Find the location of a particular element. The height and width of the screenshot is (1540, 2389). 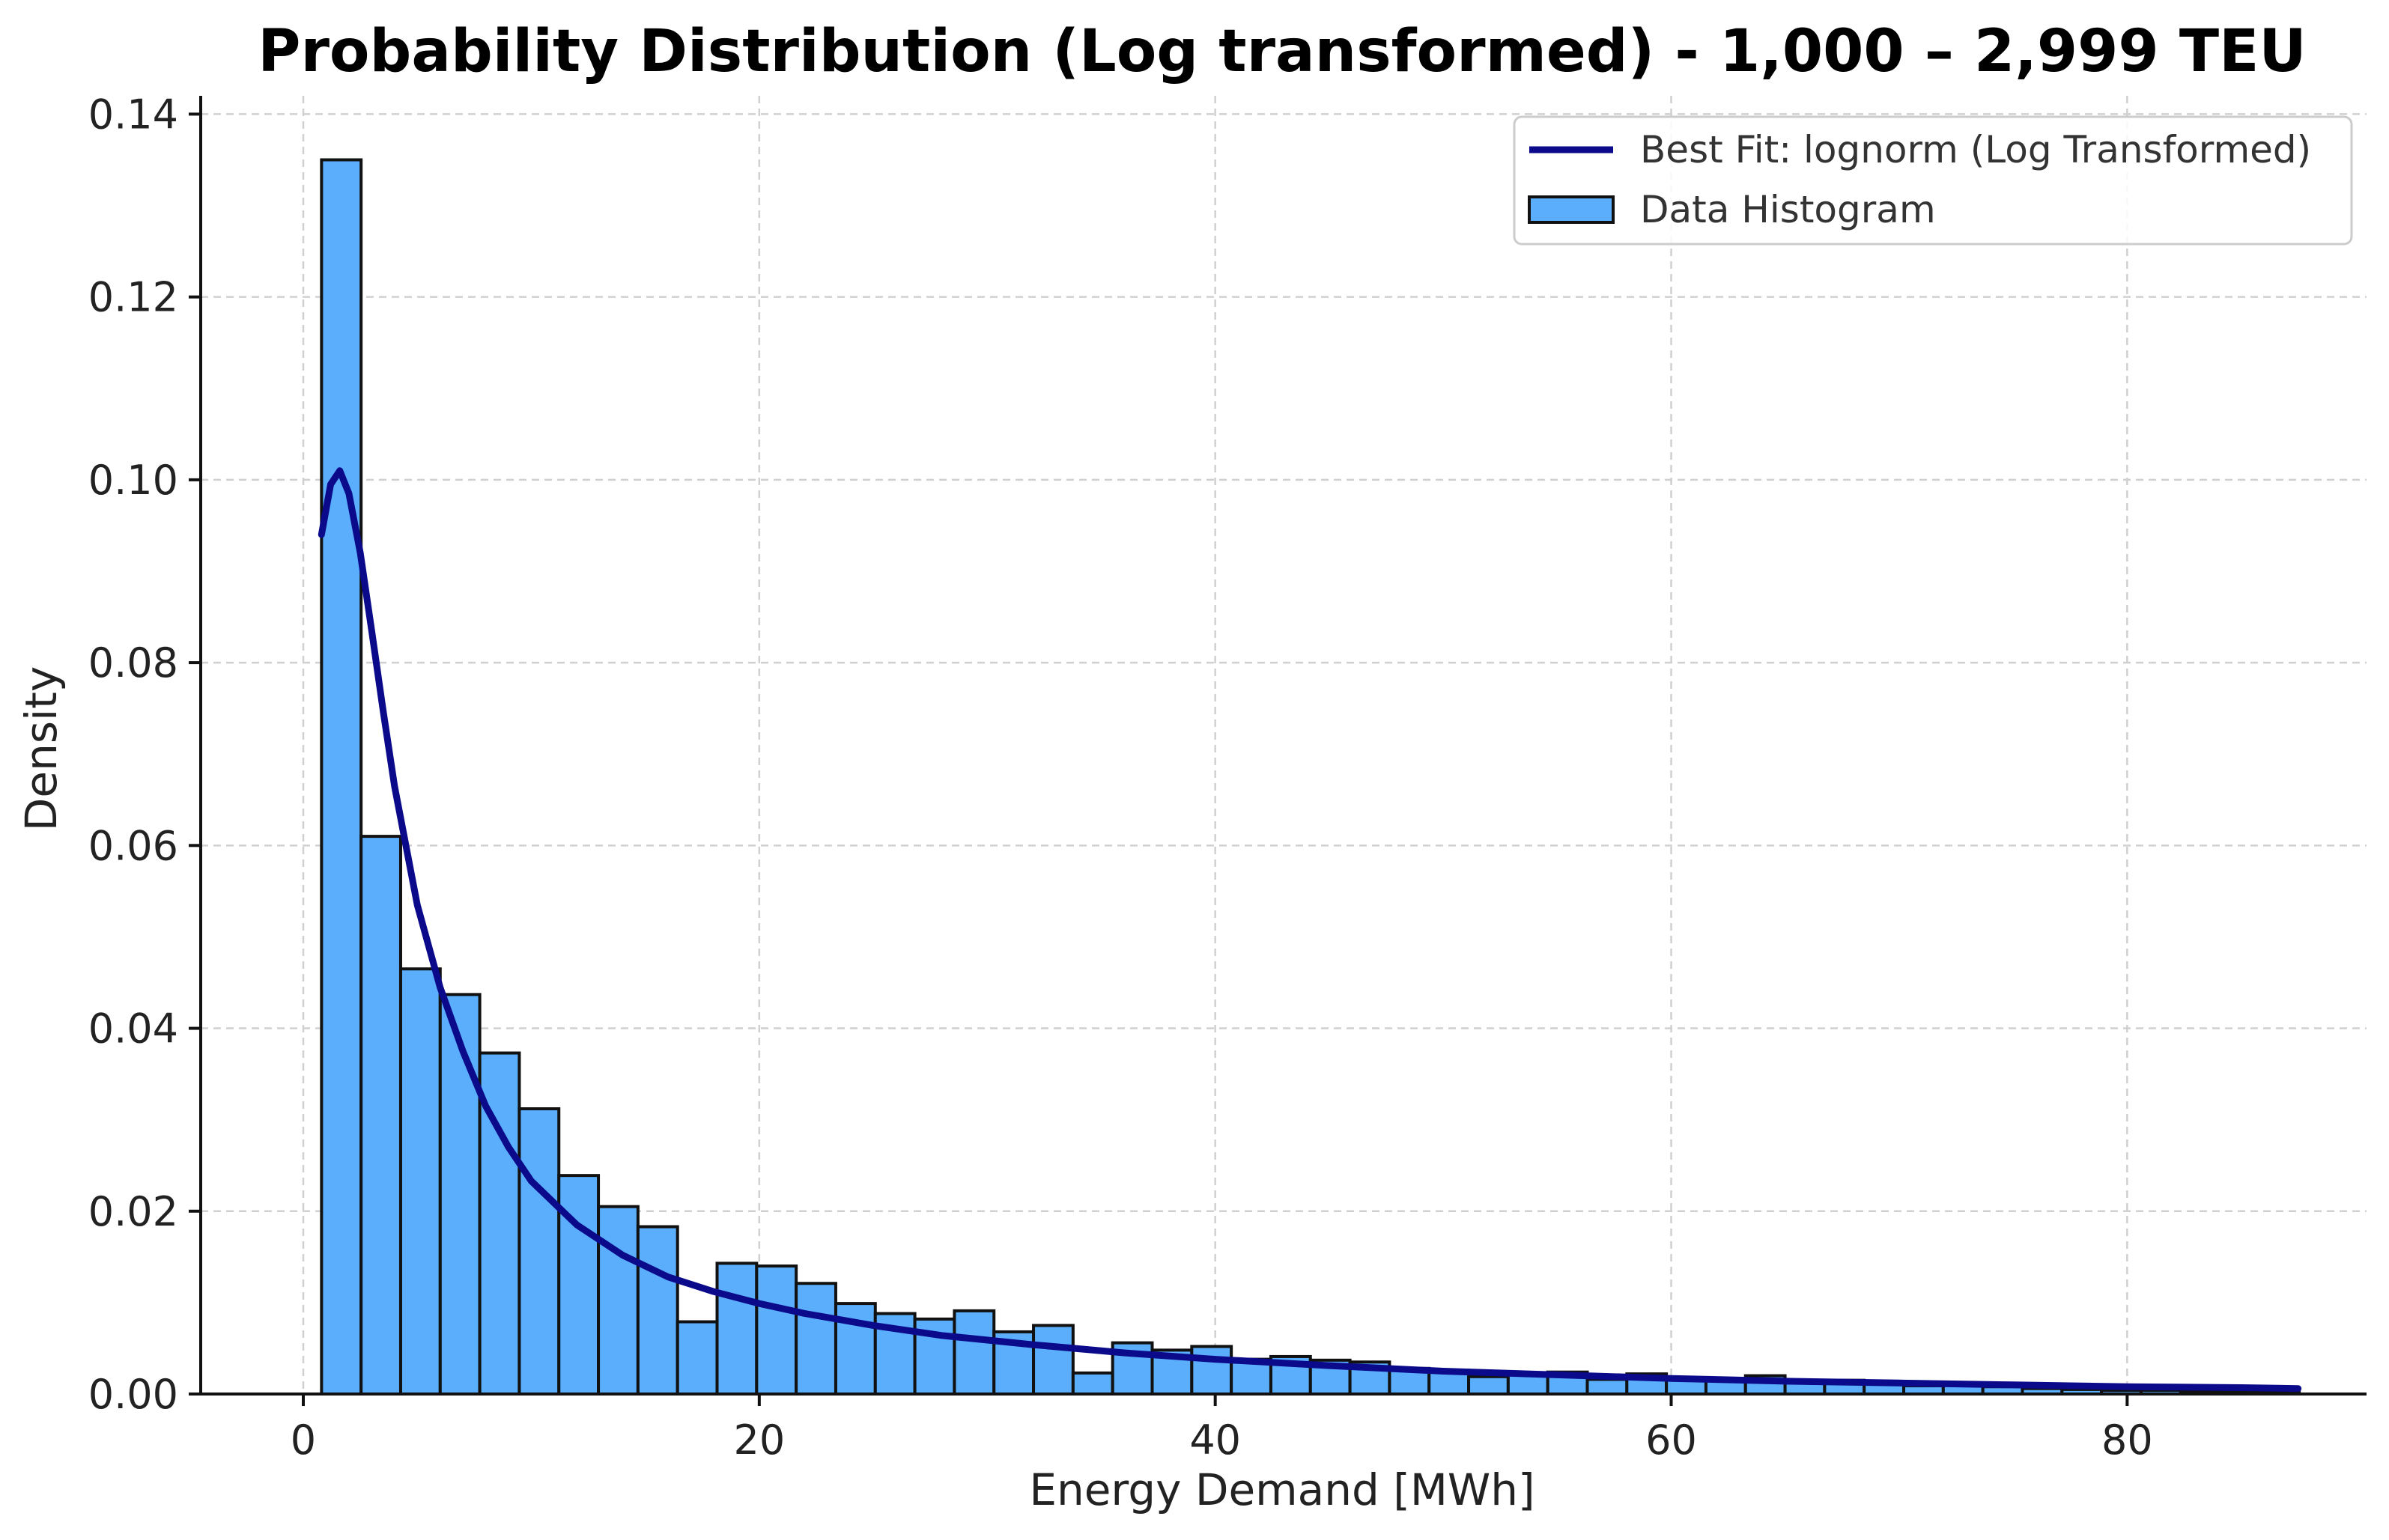

y-tick-label: 0.06 is located at coordinates (133, 845).